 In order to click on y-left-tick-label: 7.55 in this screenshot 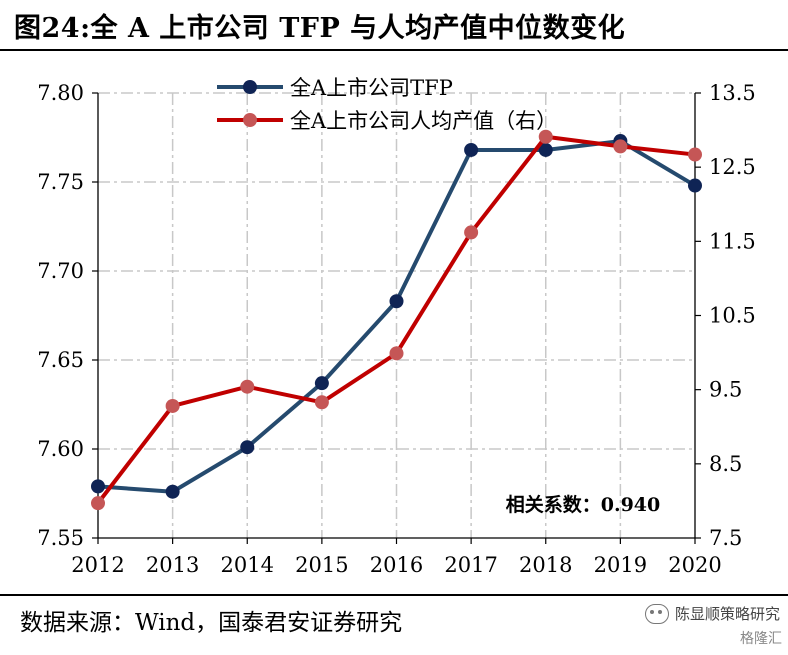, I will do `click(60, 538)`.